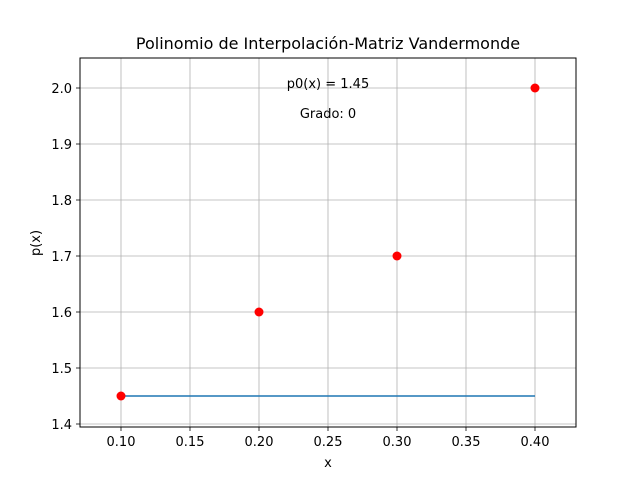 This screenshot has width=640, height=480. I want to click on y-tick-label: 1.9, so click(61, 145).